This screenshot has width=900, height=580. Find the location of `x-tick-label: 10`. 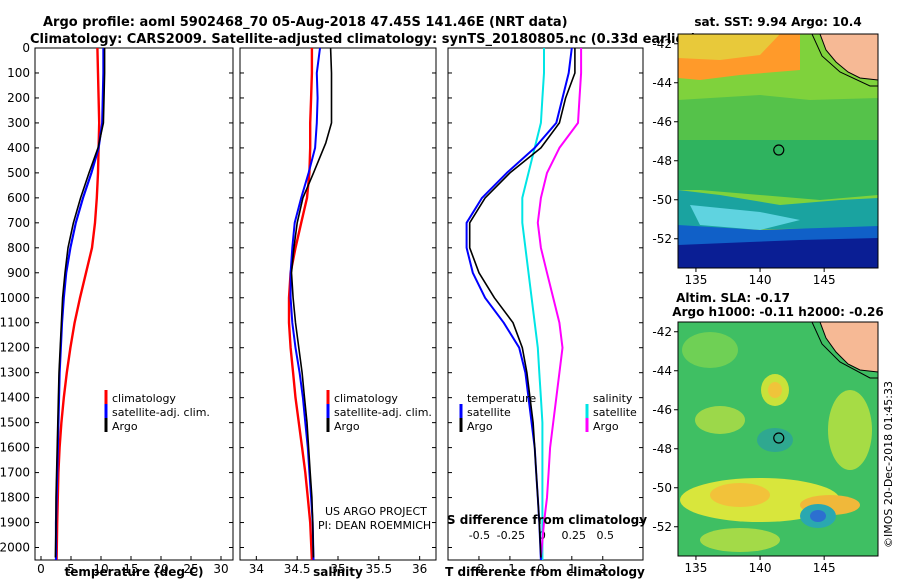

x-tick-label: 10 is located at coordinates (100, 569).